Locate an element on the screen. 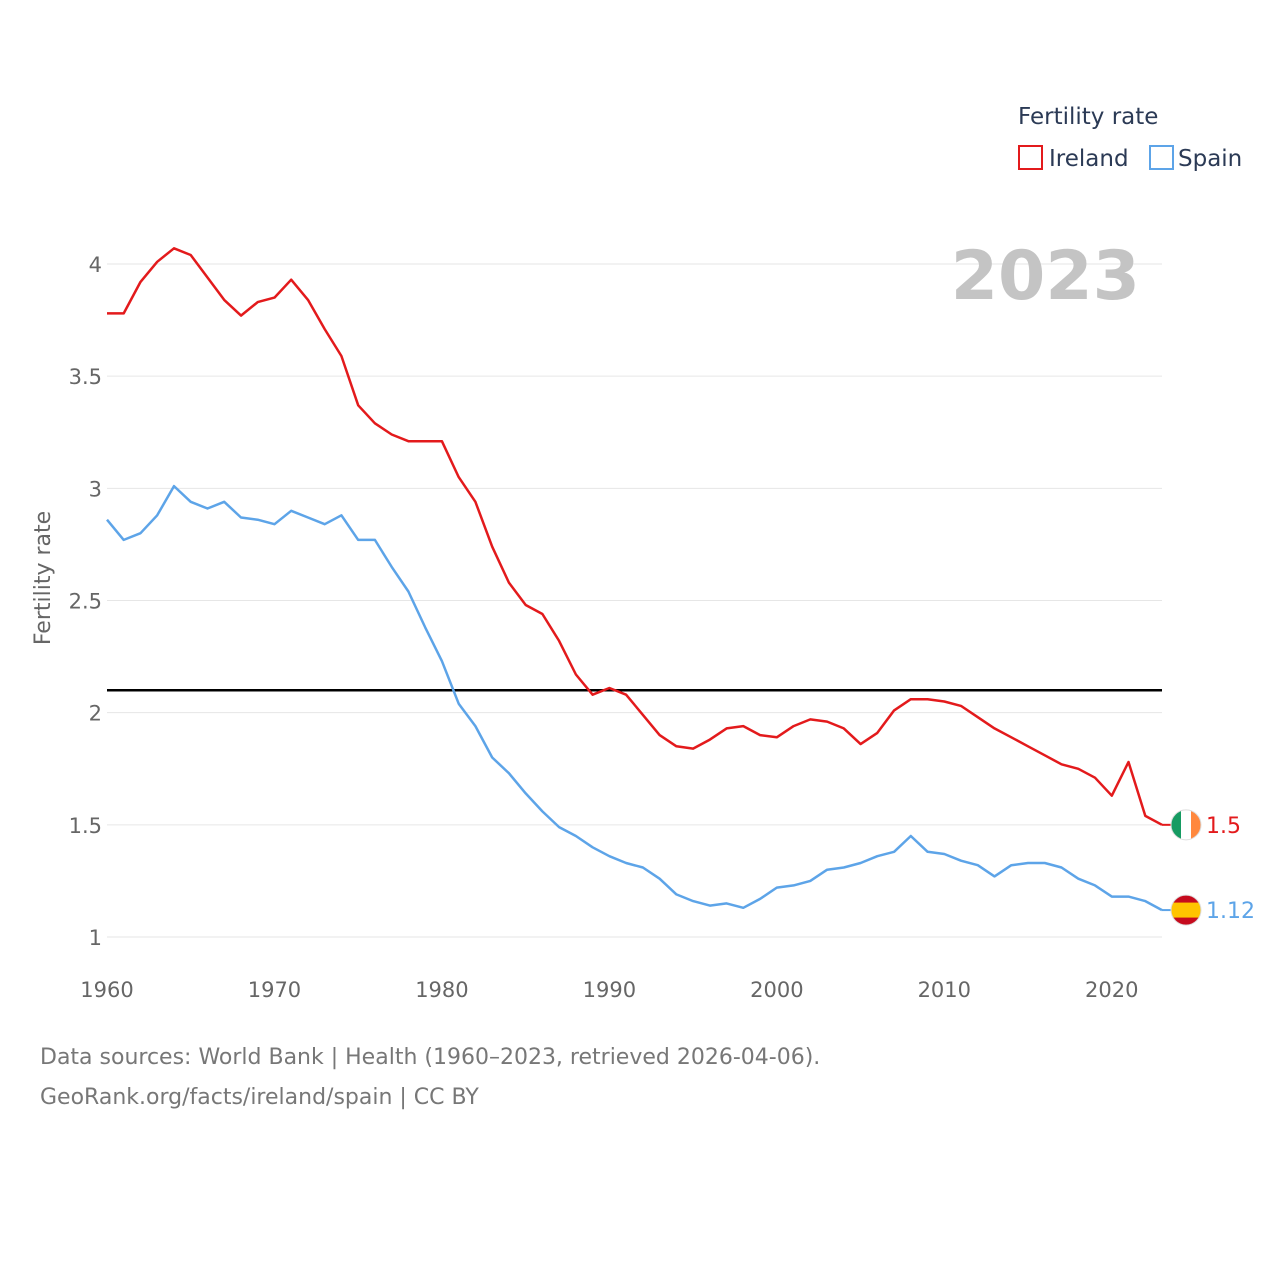 This screenshot has height=1280, width=1280. legend-label-spain: Spain is located at coordinates (1210, 159).